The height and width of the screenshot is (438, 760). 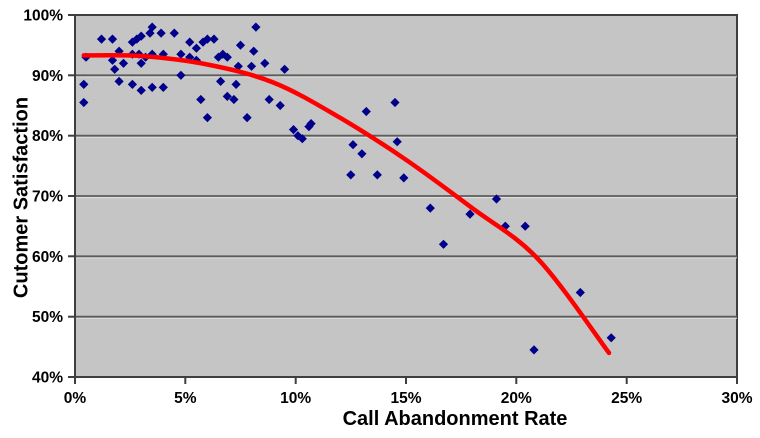 I want to click on x-tick-label: 10%, so click(x=295, y=398).